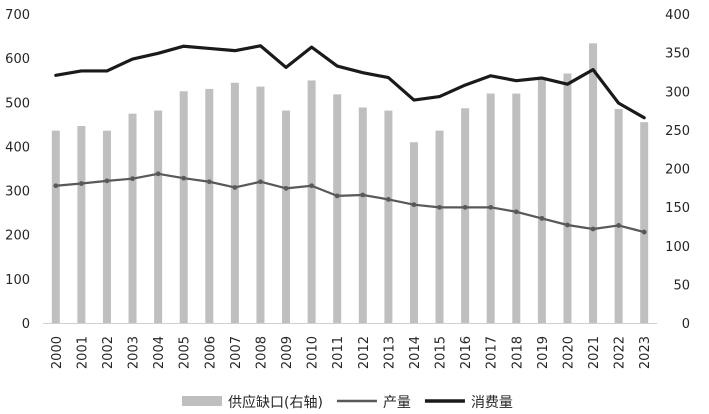 Image resolution: width=709 pixels, height=414 pixels. What do you see at coordinates (413, 232) in the screenshot?
I see `bar-2014` at bounding box center [413, 232].